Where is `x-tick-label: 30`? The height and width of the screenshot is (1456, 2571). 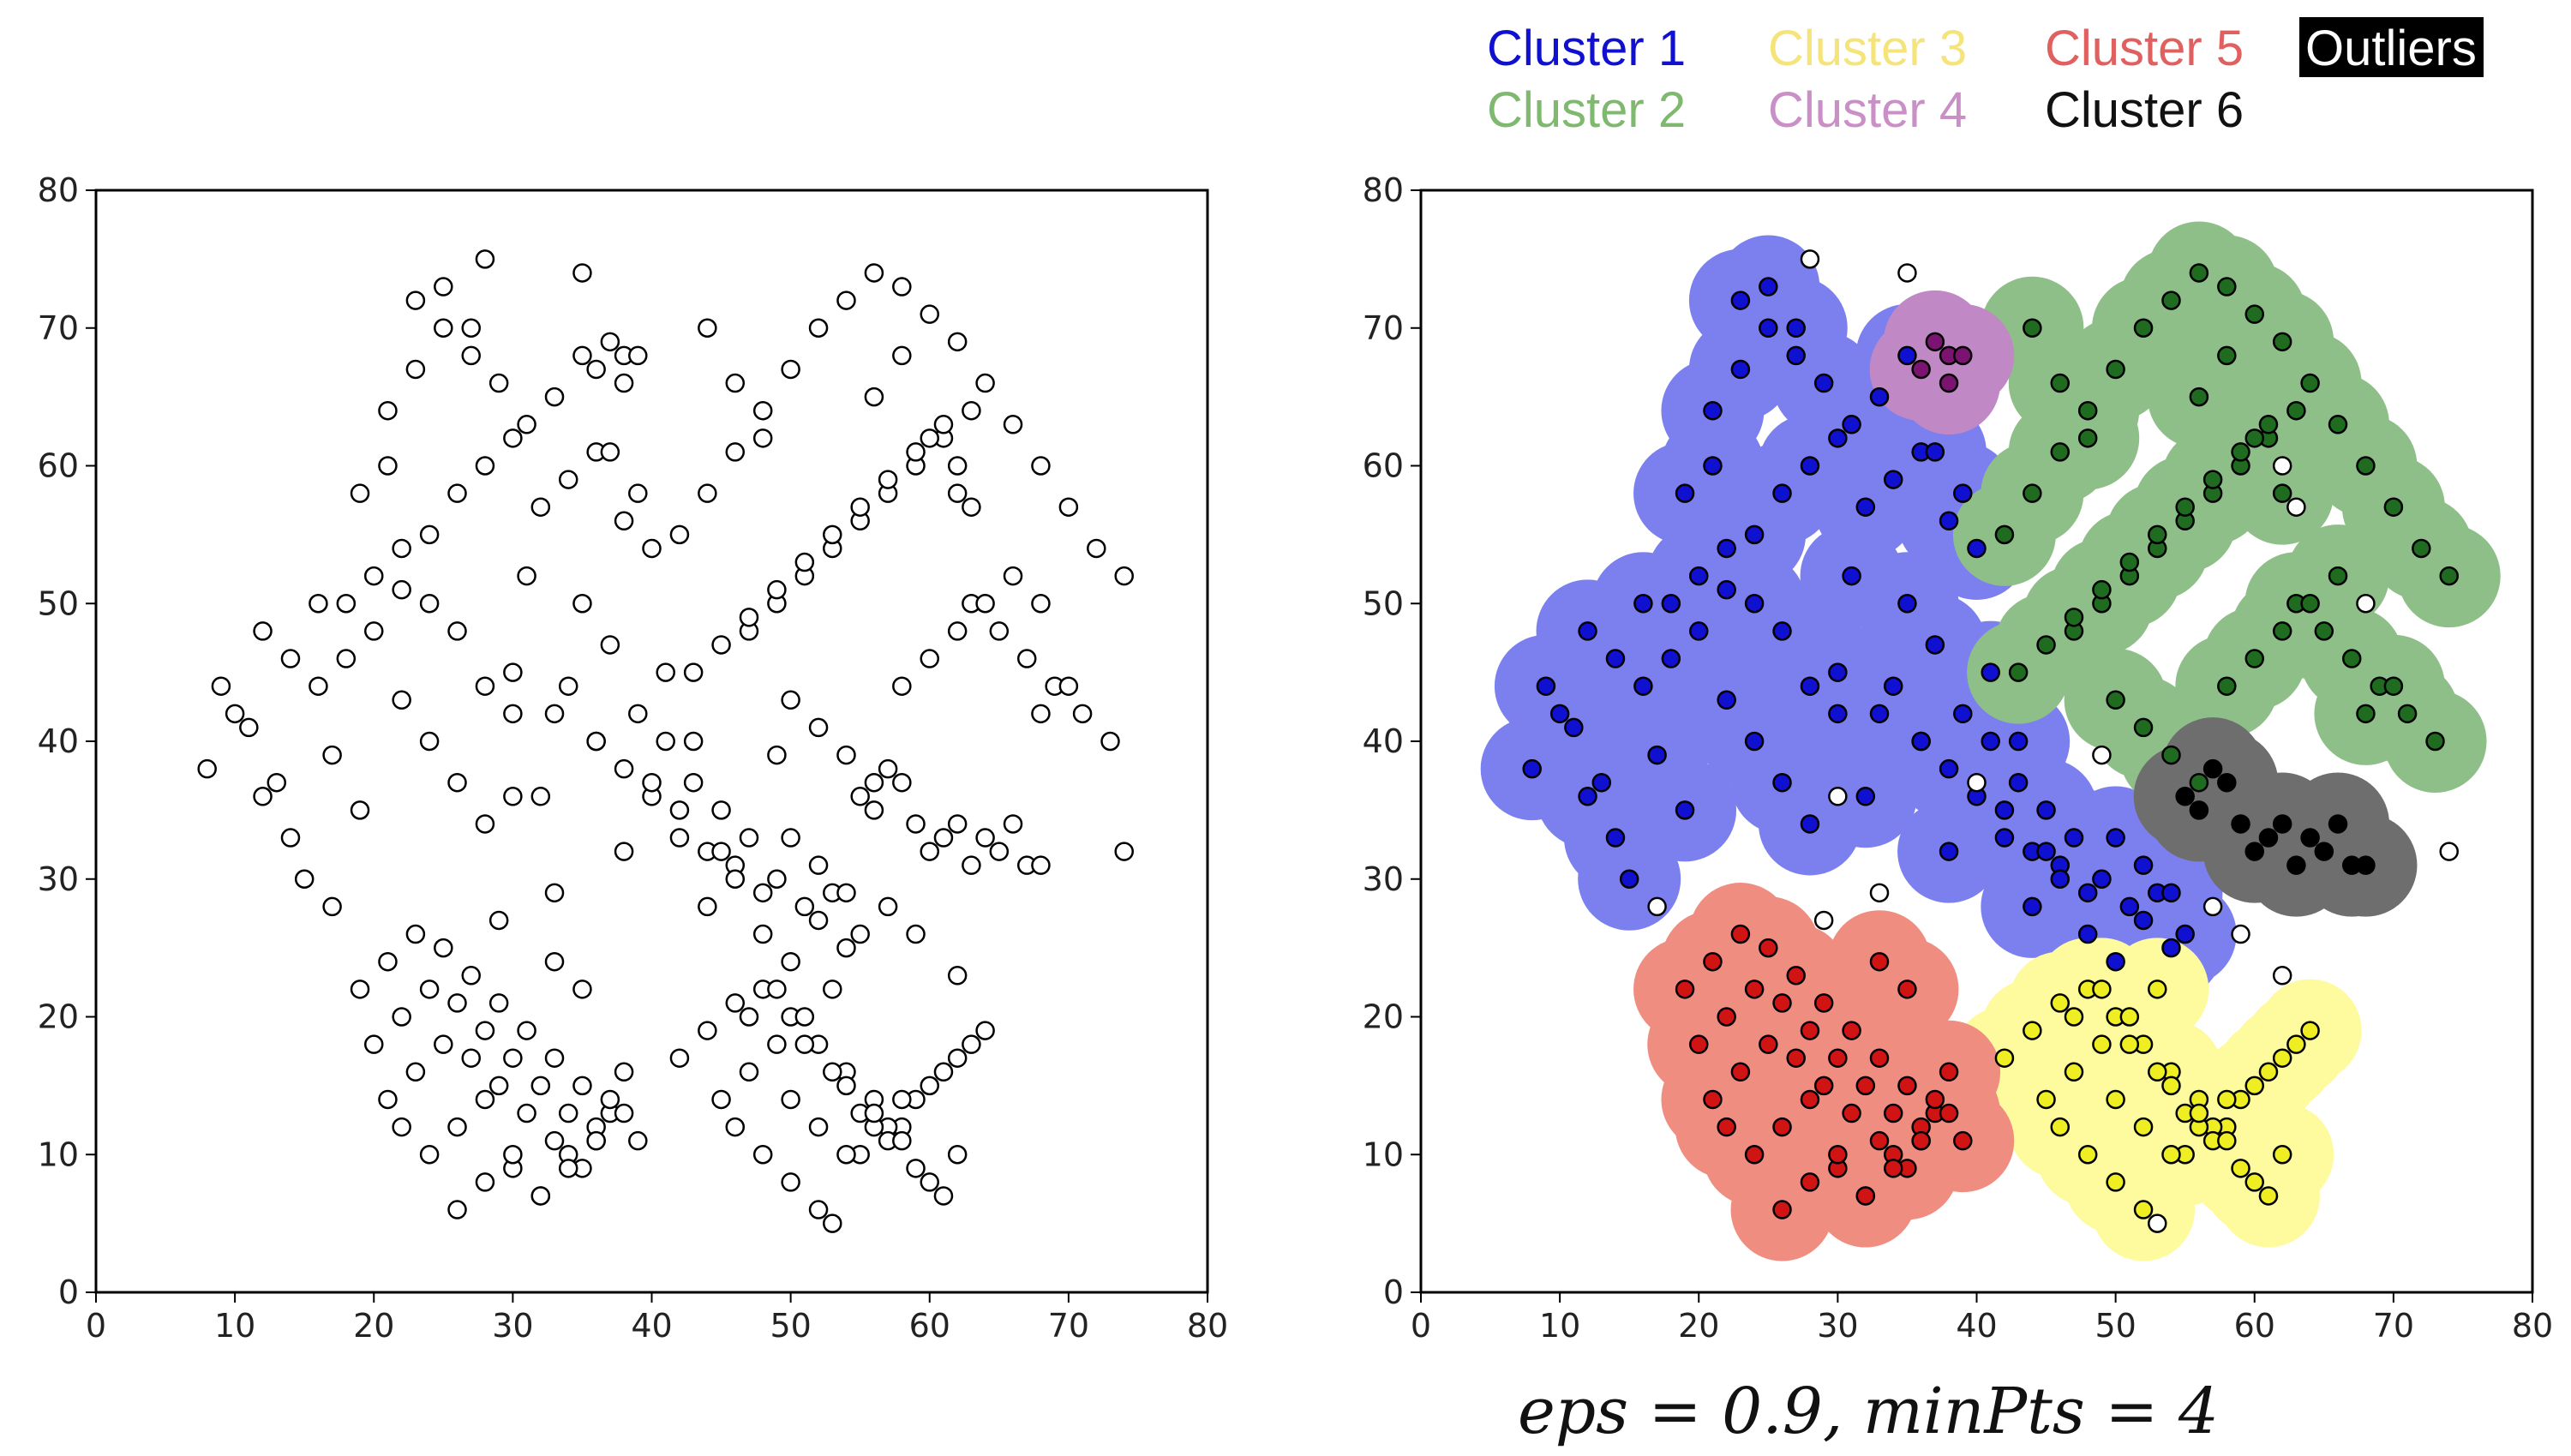 x-tick-label: 30 is located at coordinates (512, 1326).